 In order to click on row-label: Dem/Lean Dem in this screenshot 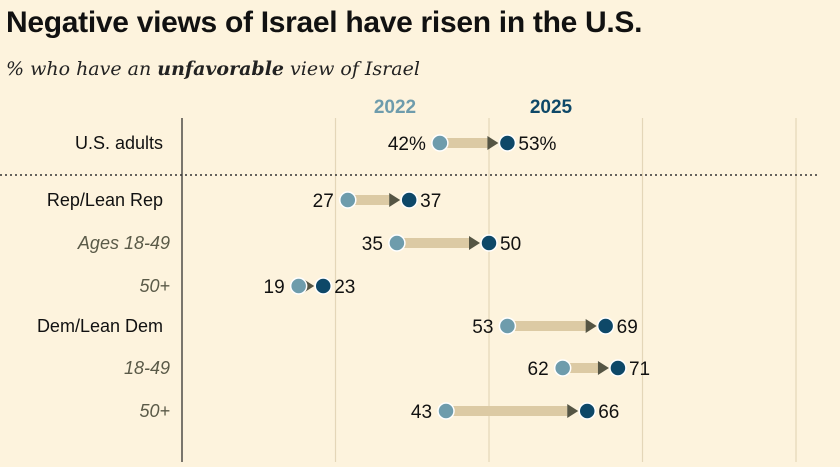, I will do `click(100, 326)`.